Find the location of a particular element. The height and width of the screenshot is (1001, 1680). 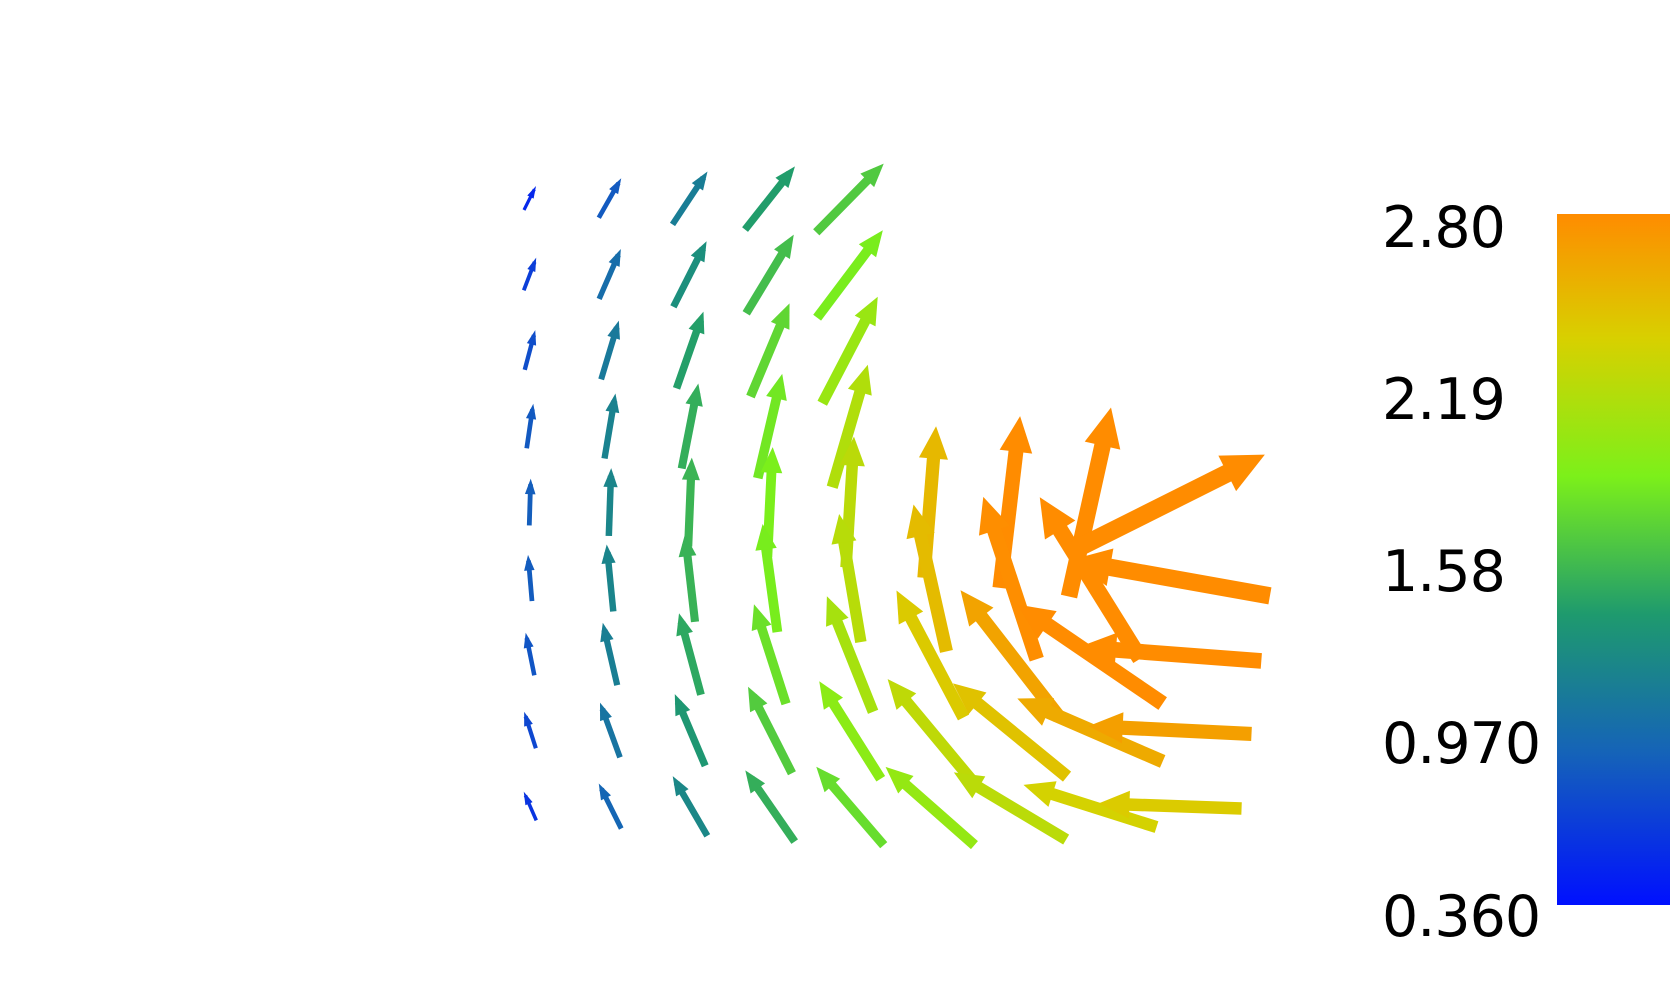

colorbar-min-label: 0.360 is located at coordinates (1461, 917).